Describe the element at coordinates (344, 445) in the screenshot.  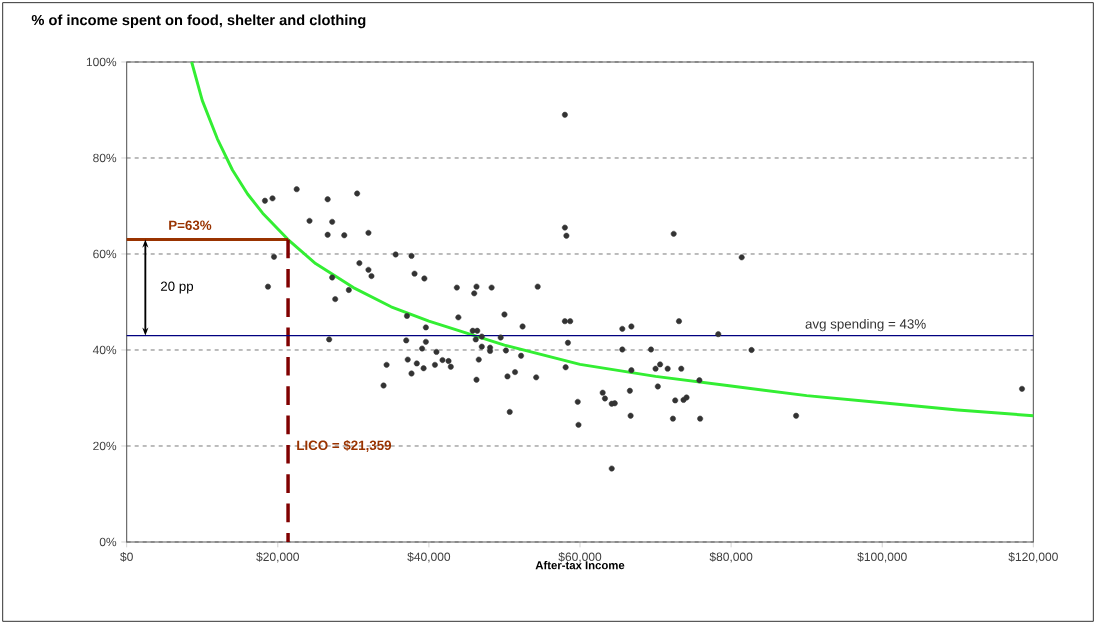
I see `annotation: LICO = $21,359` at that location.